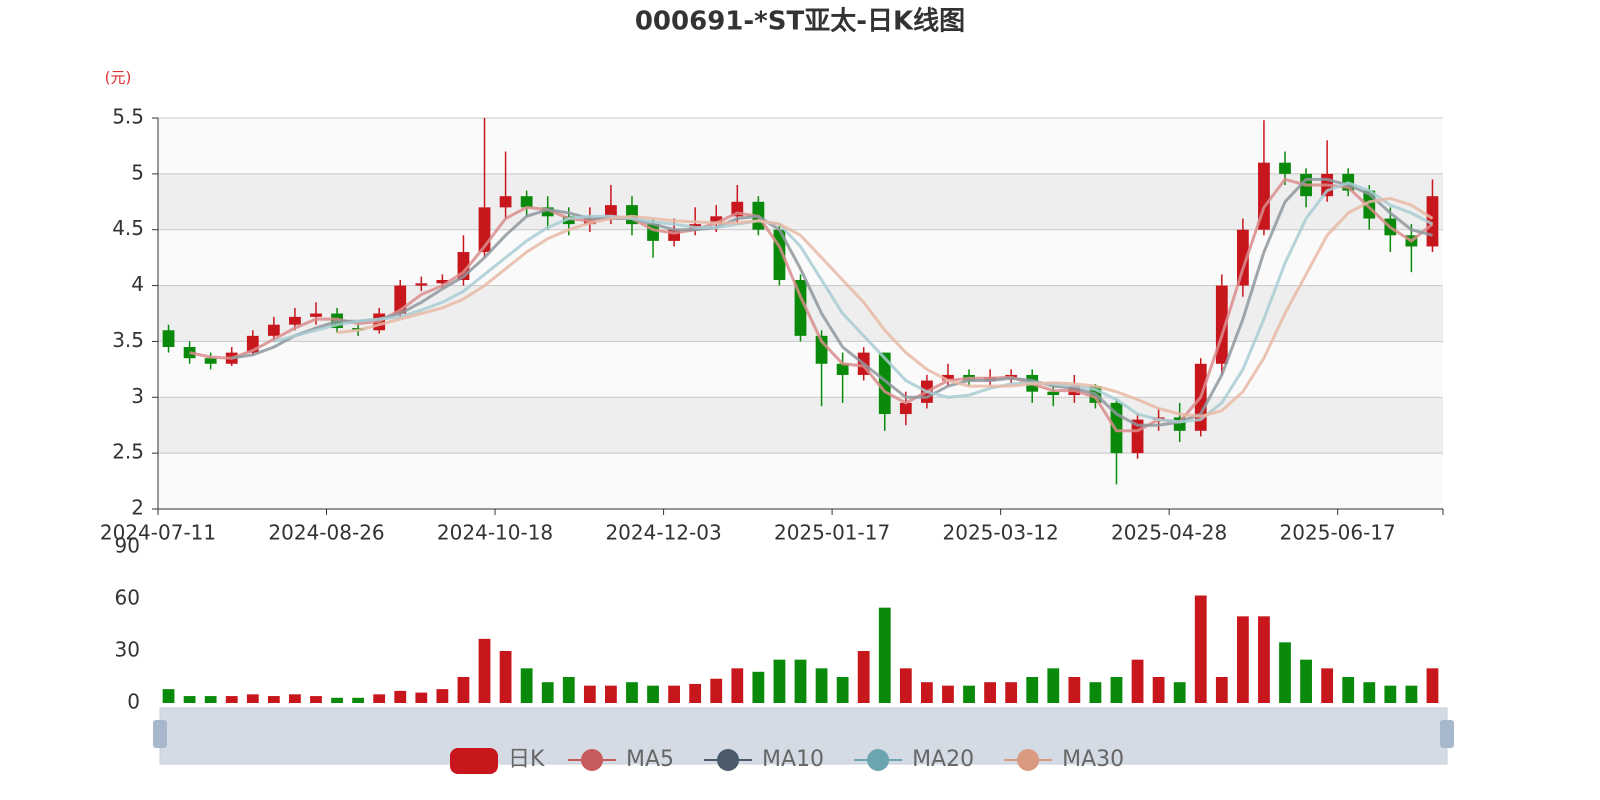 The width and height of the screenshot is (1600, 800). Describe the element at coordinates (128, 228) in the screenshot. I see `y-tick-label: 4.5` at that location.